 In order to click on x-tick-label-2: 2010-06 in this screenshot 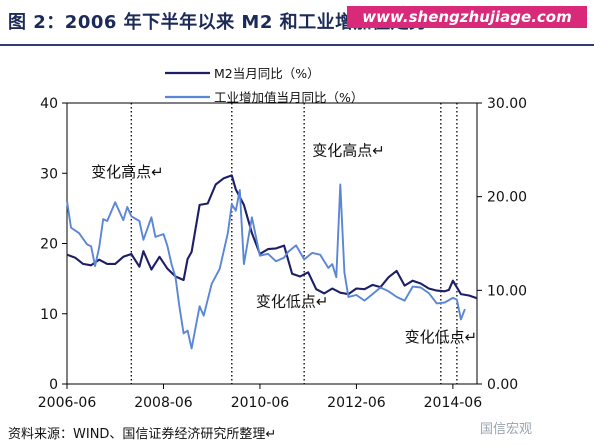, I will do `click(260, 403)`.